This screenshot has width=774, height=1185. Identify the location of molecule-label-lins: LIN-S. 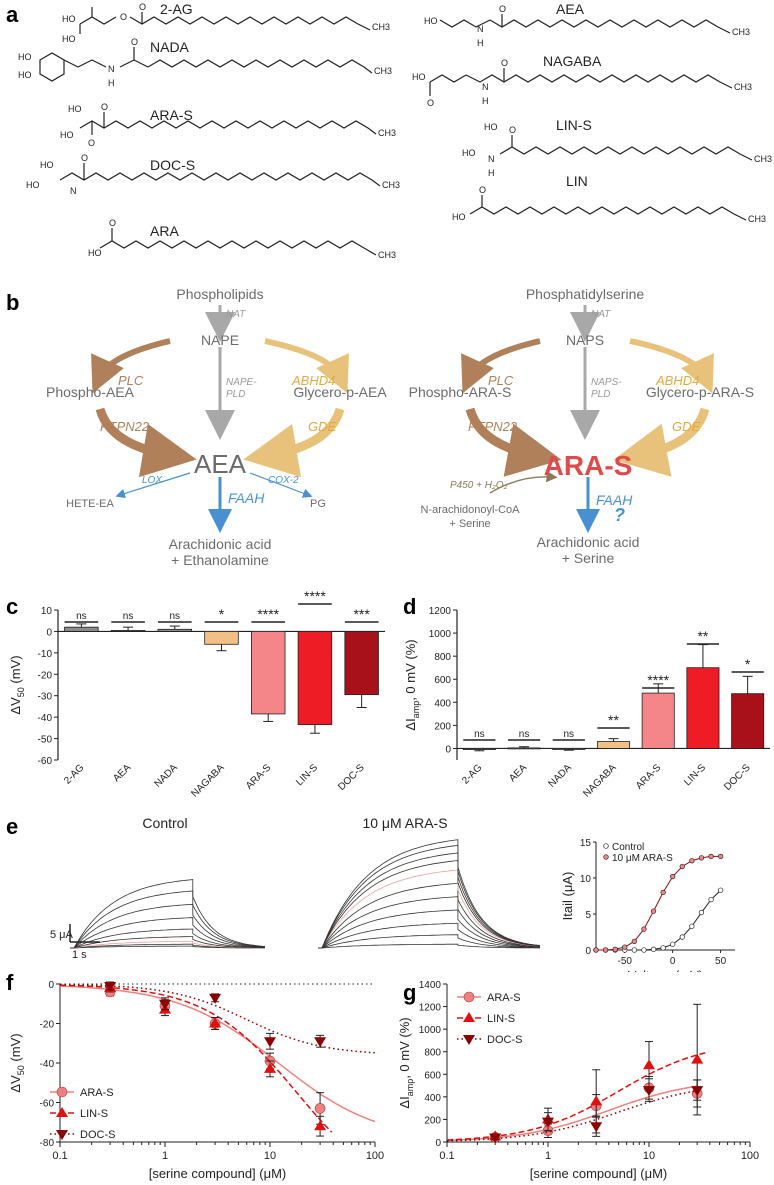
(574, 125).